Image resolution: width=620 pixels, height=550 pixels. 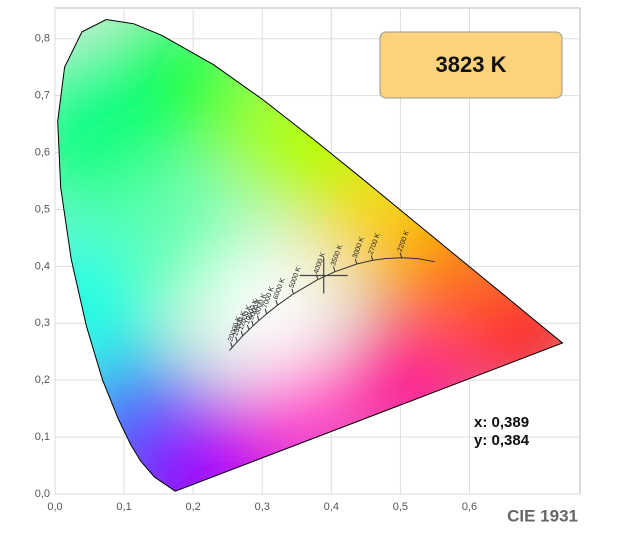 What do you see at coordinates (400, 507) in the screenshot?
I see `x-tick-label: 0,5` at bounding box center [400, 507].